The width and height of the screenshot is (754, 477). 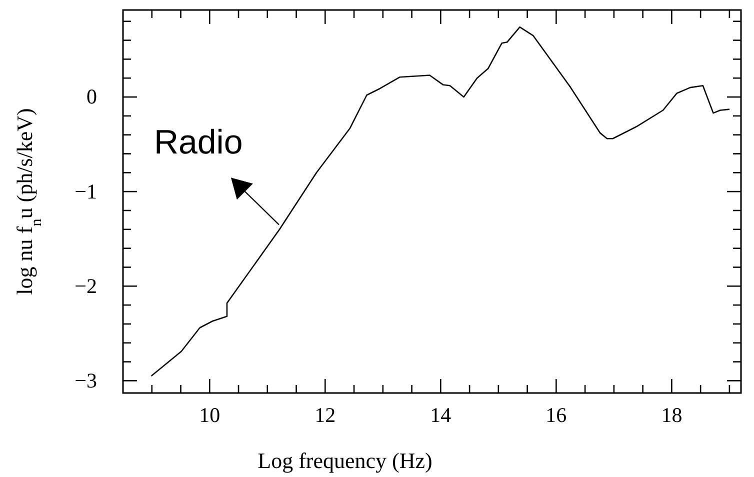 What do you see at coordinates (325, 414) in the screenshot?
I see `x-tick-label: 12` at bounding box center [325, 414].